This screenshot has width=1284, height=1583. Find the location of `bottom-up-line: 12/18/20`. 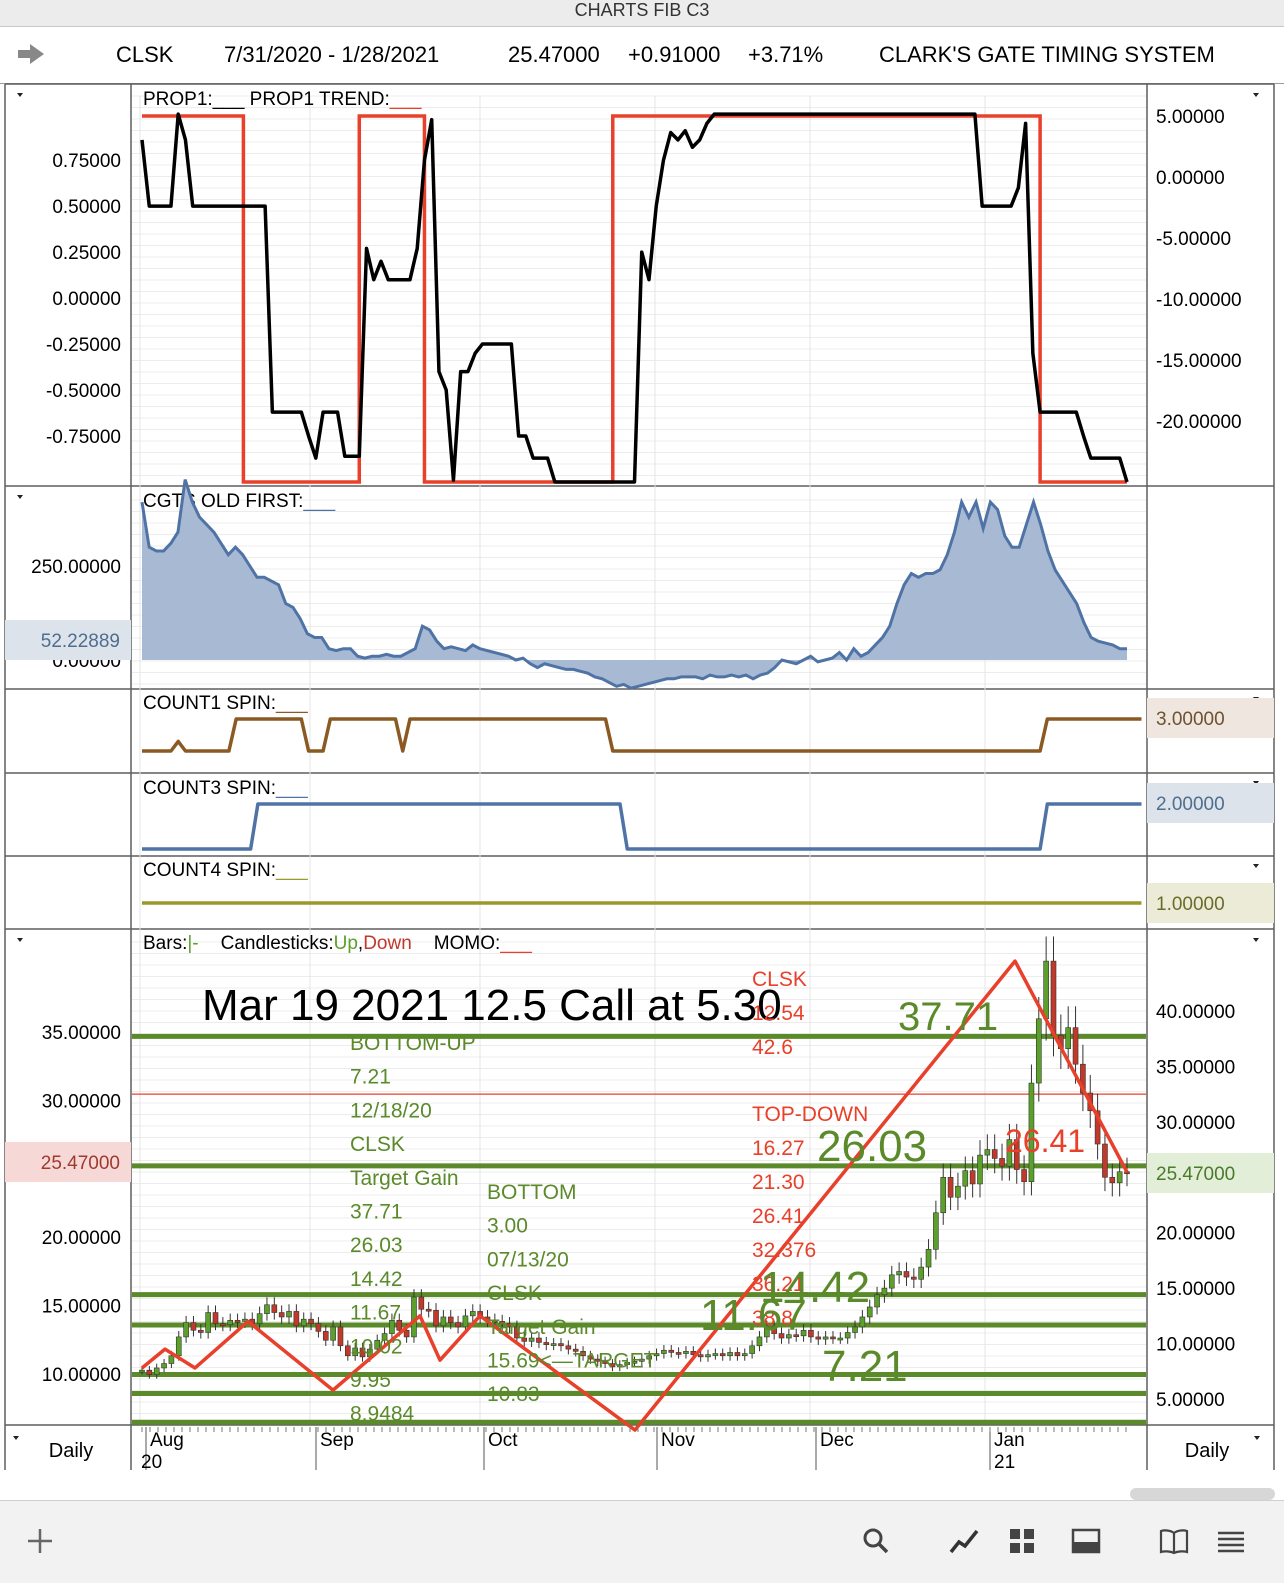

bottom-up-line: 12/18/20 is located at coordinates (391, 1110).